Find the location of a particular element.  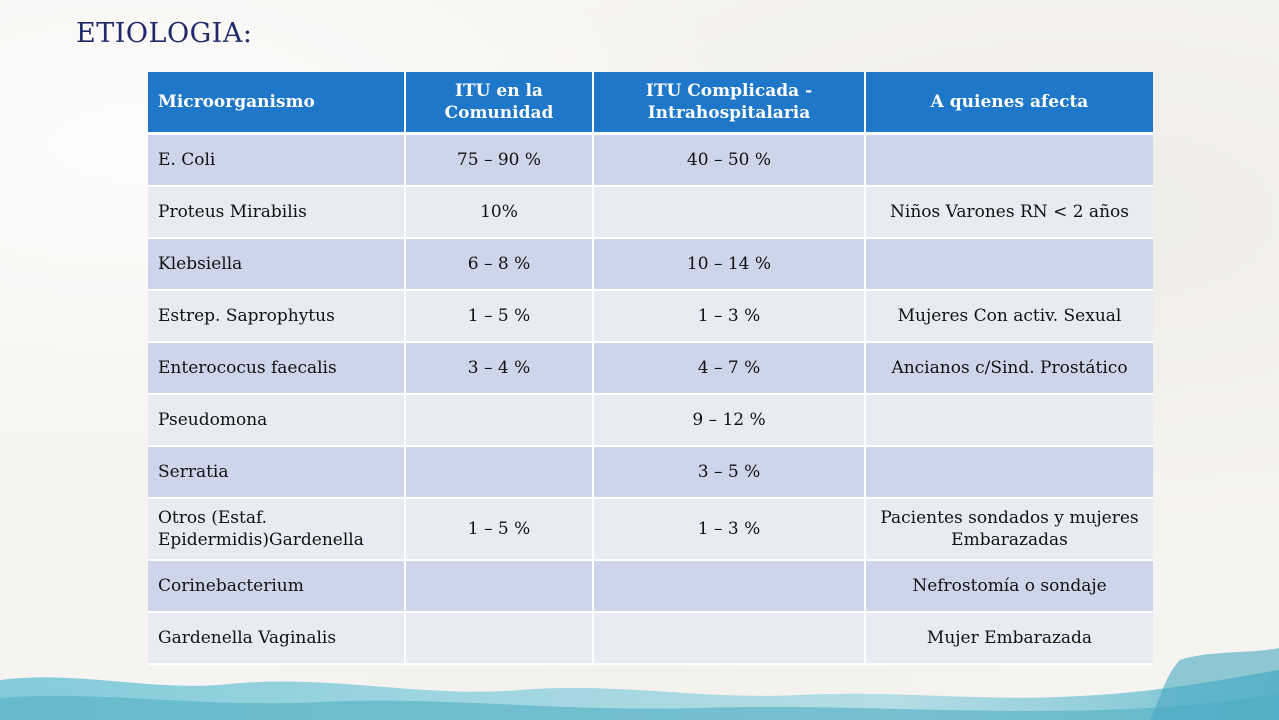

cell-a-quienes-afecta: Mujeres Con activ. Sexual is located at coordinates (1009, 316).